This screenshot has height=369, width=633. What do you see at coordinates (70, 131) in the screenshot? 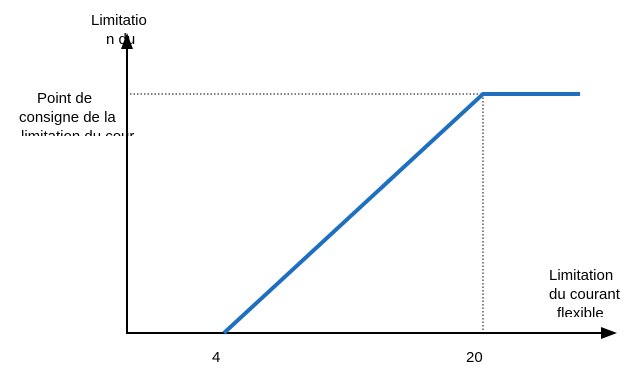
I see `setpoint-label-line-3: limitation du courant` at bounding box center [70, 131].